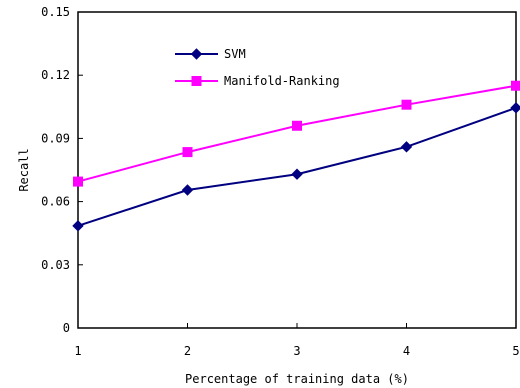 Image resolution: width=520 pixels, height=388 pixels. What do you see at coordinates (24, 169) in the screenshot?
I see `y-axis-title: Recall` at bounding box center [24, 169].